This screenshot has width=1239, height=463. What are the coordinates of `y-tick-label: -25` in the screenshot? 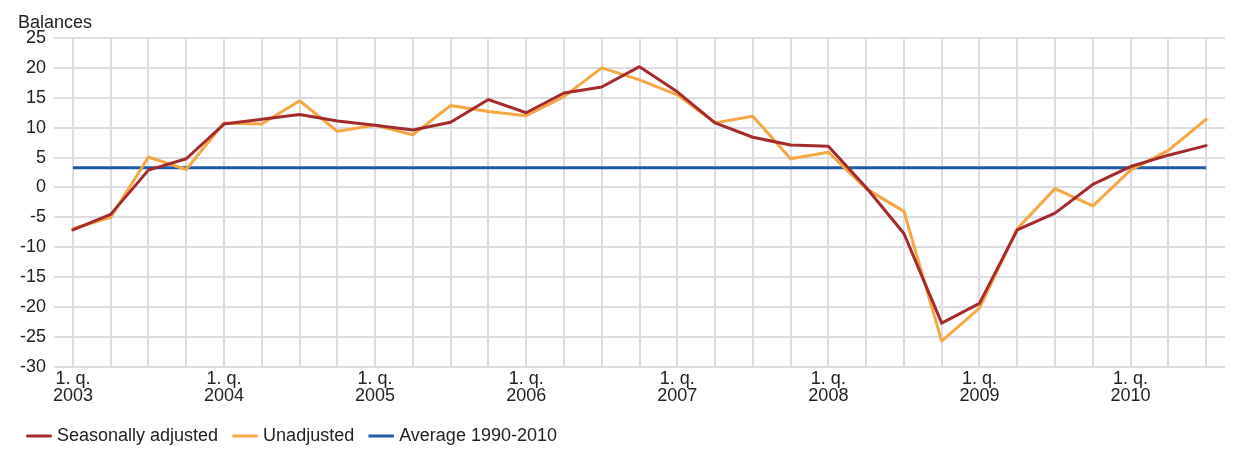 It's located at (33, 335).